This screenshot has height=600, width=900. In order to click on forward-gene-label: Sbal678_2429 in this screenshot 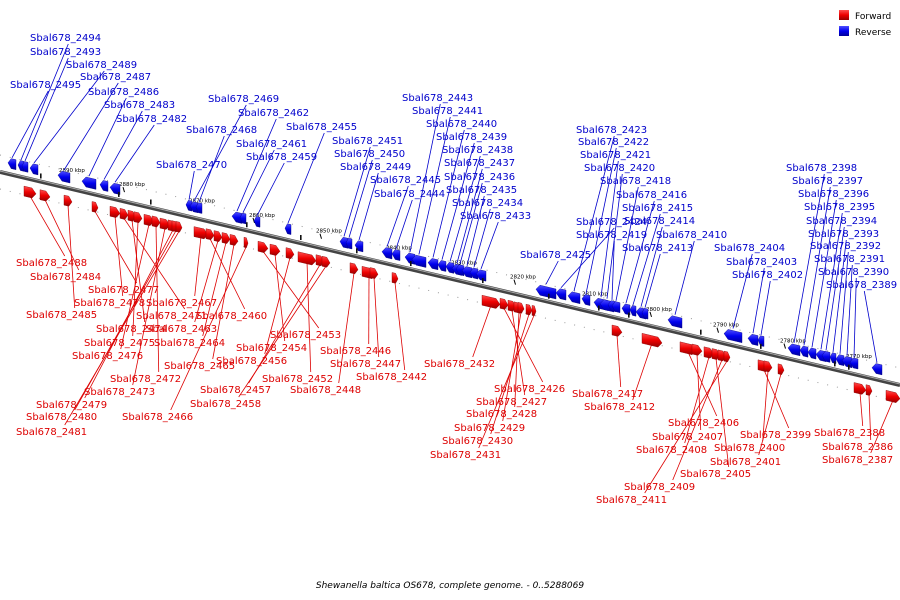, I will do `click(489, 428)`.